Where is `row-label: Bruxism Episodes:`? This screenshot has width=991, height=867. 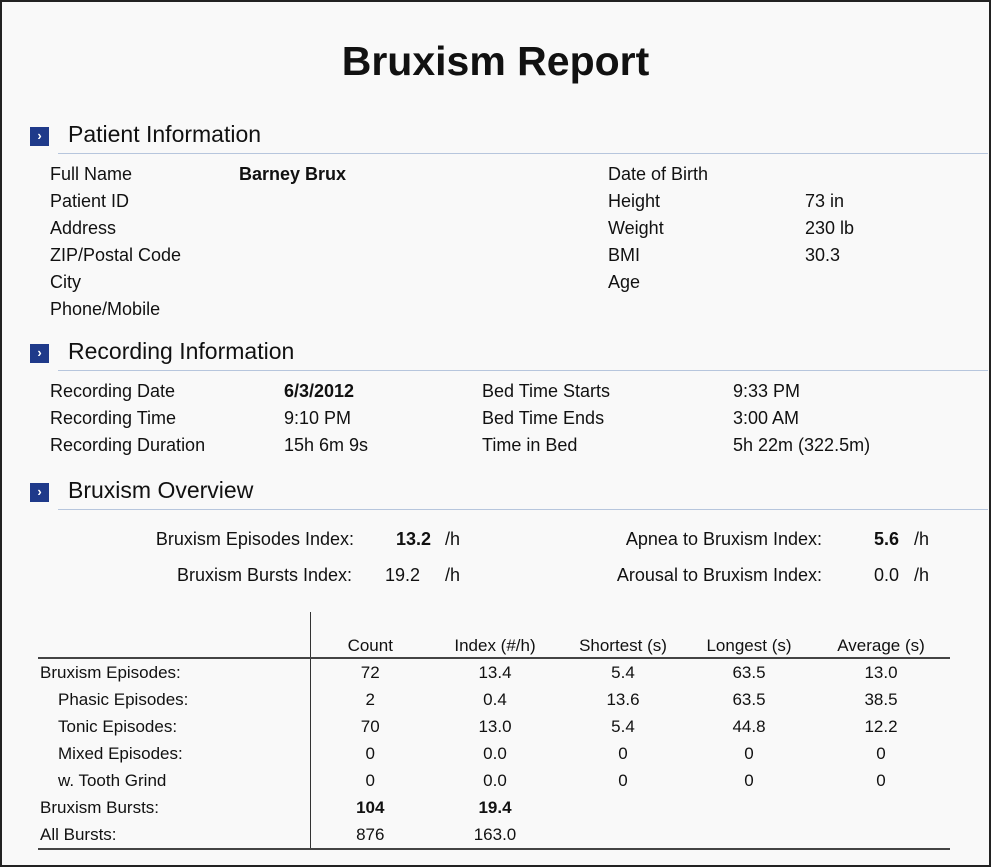
row-label: Bruxism Episodes: is located at coordinates (174, 672).